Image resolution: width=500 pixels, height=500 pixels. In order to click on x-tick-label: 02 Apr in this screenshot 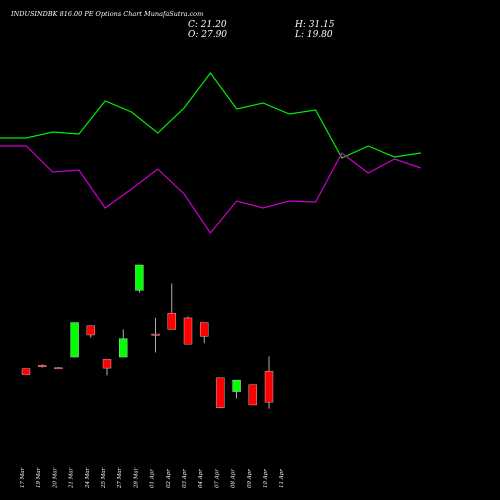, I will do `click(169, 478)`.